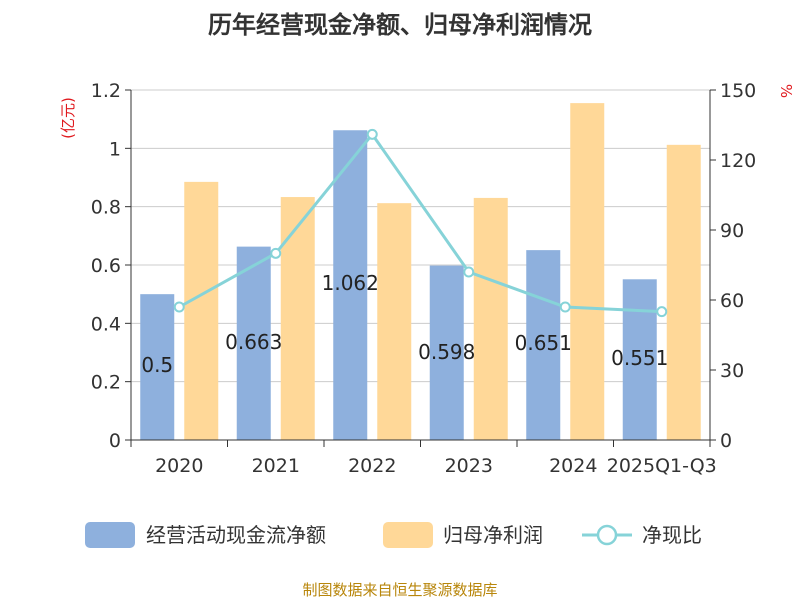 The image size is (800, 600). I want to click on x-tick-label: 2025Q1-Q3, so click(662, 466).